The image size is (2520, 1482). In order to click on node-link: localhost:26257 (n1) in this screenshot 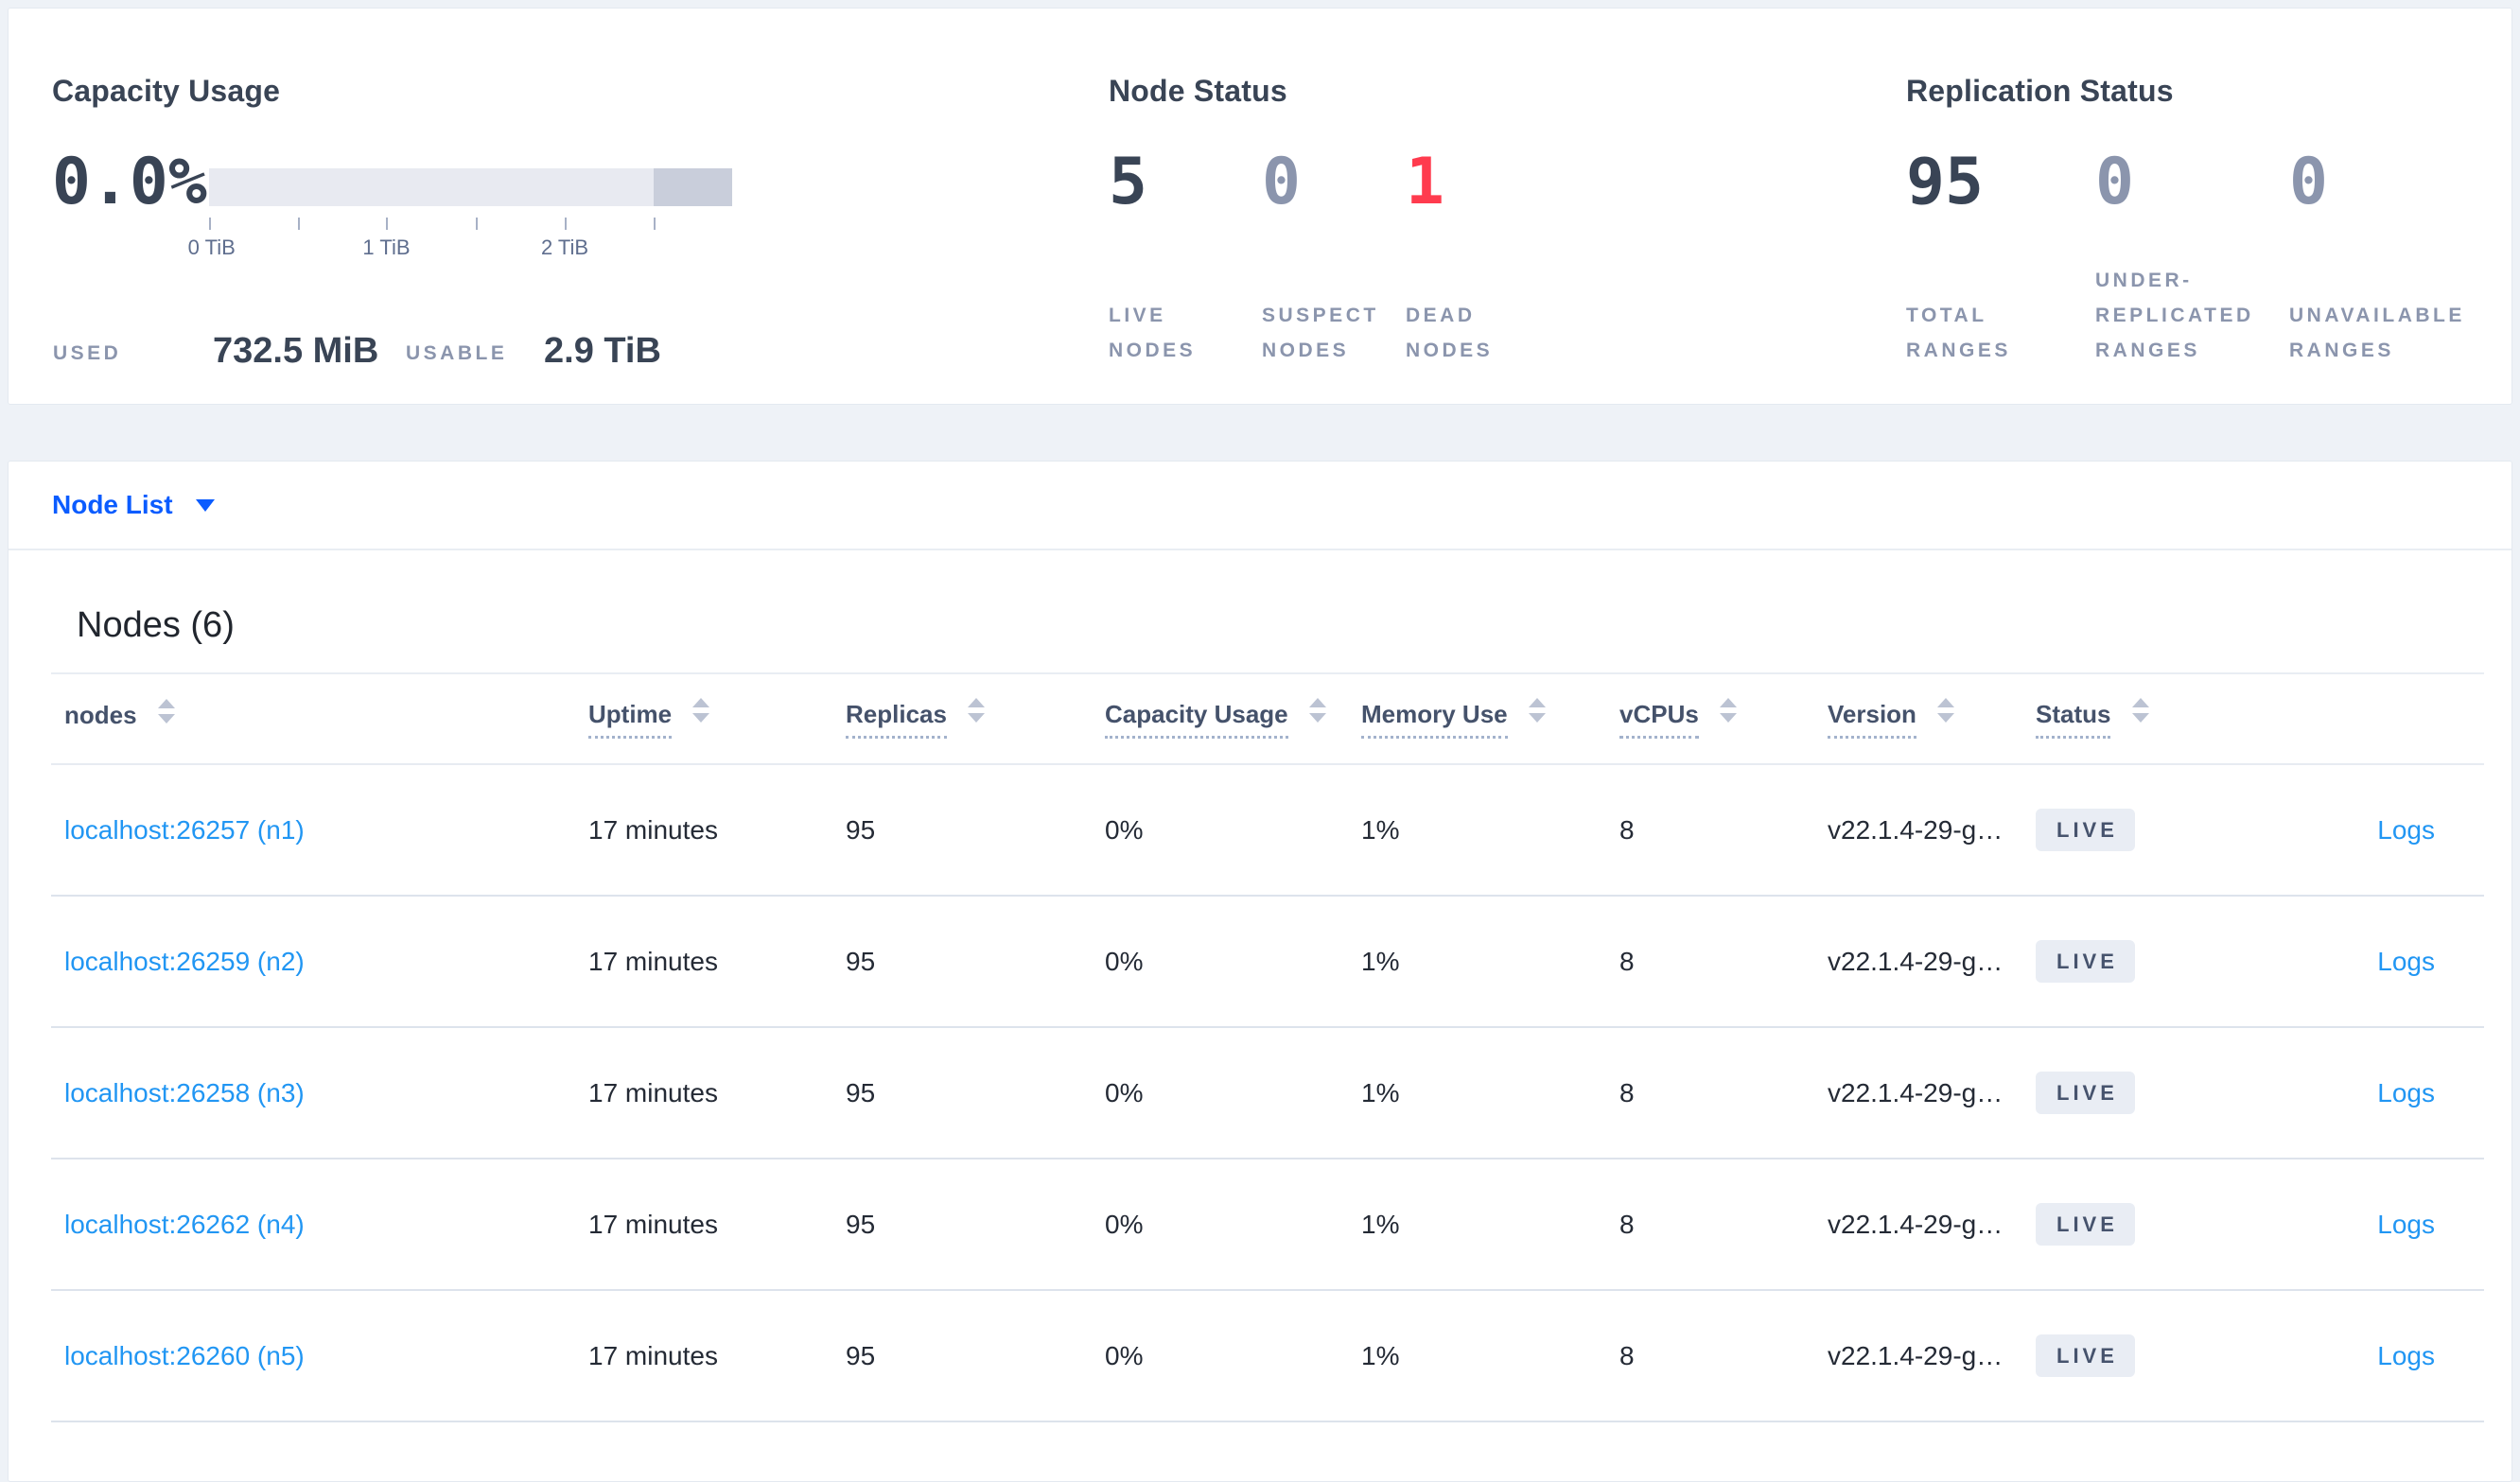, I will do `click(184, 829)`.